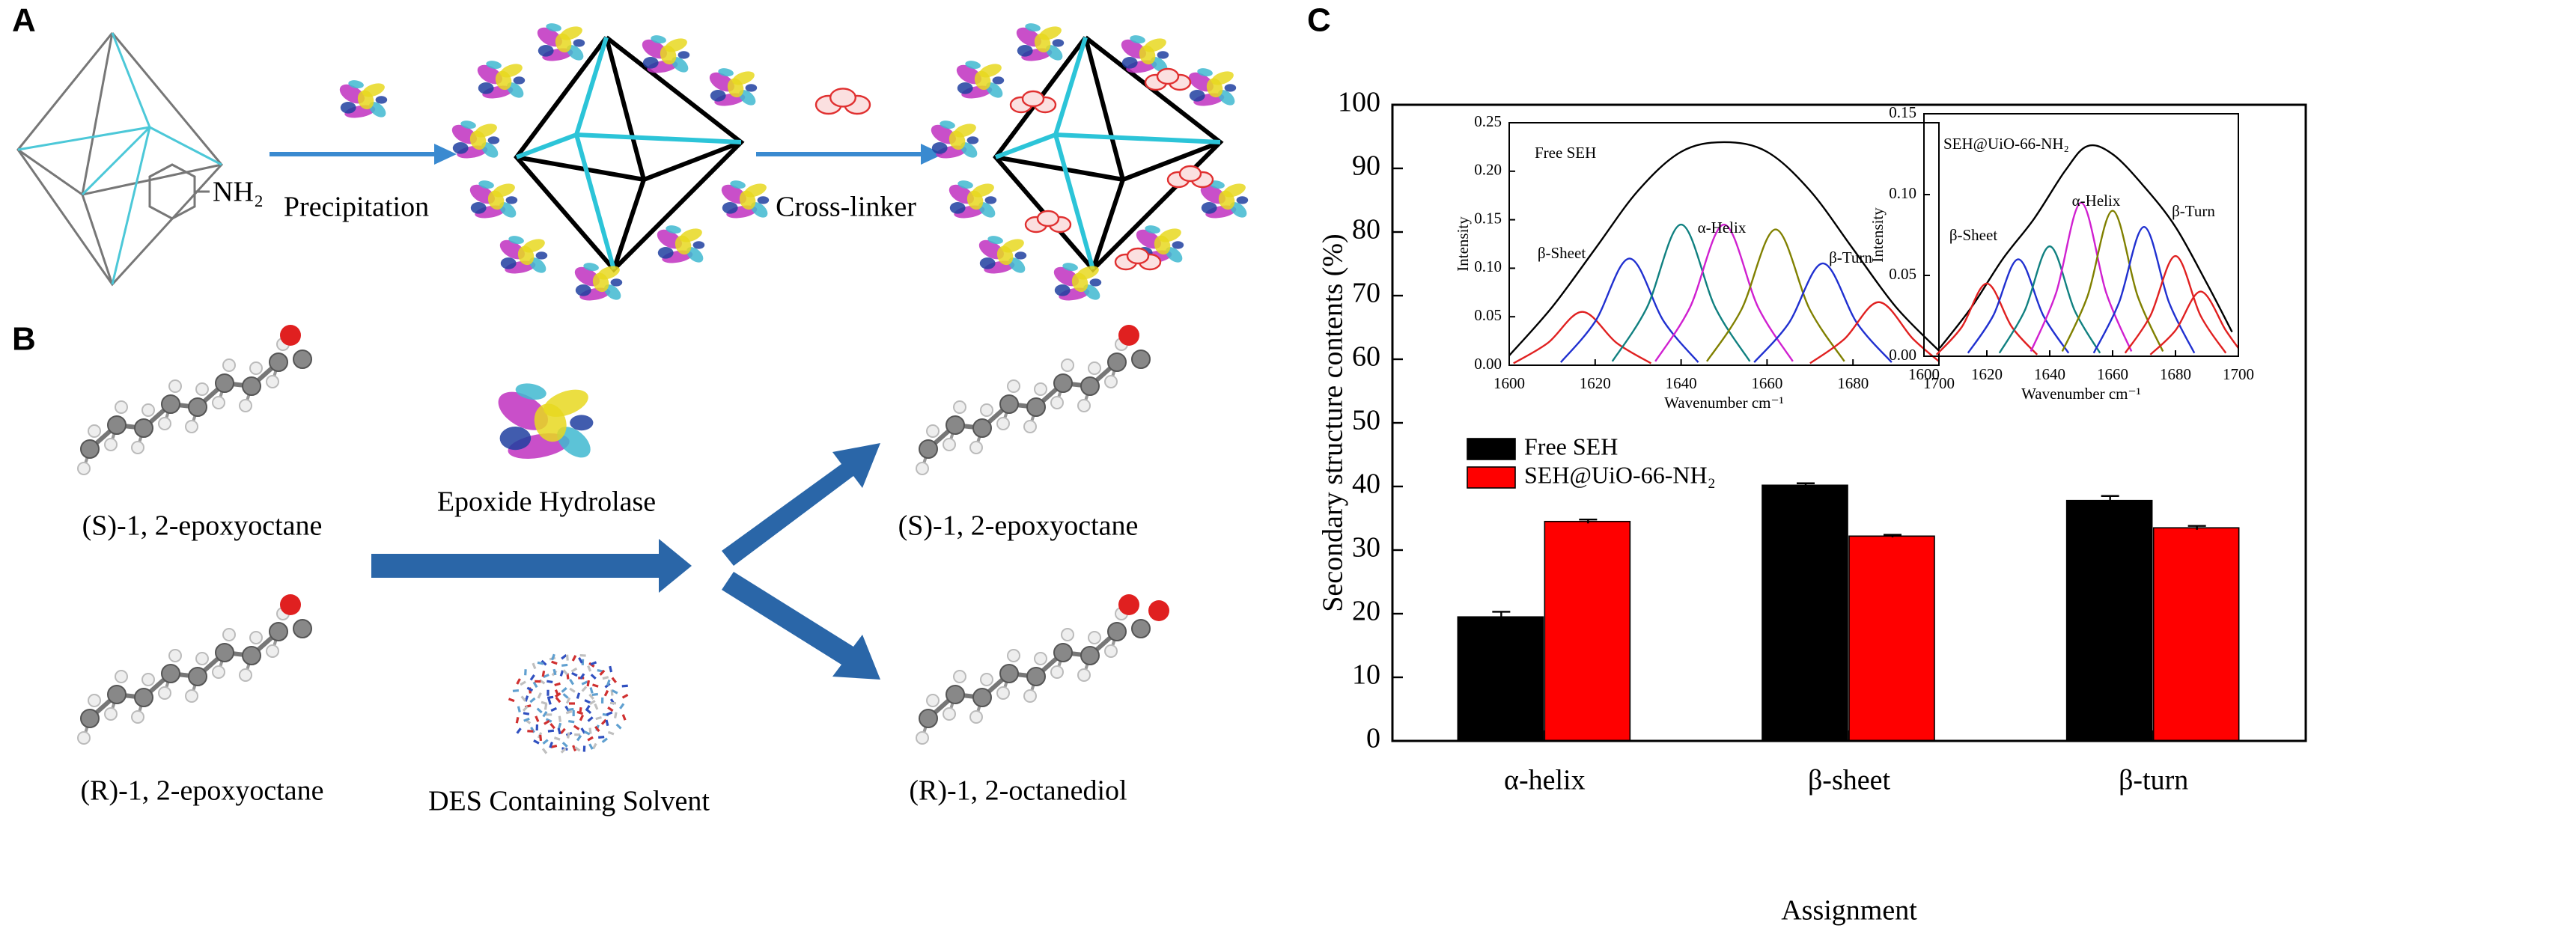 The image size is (2576, 940). Describe the element at coordinates (1902, 355) in the screenshot. I see `y-tick-label: 0.00` at that location.